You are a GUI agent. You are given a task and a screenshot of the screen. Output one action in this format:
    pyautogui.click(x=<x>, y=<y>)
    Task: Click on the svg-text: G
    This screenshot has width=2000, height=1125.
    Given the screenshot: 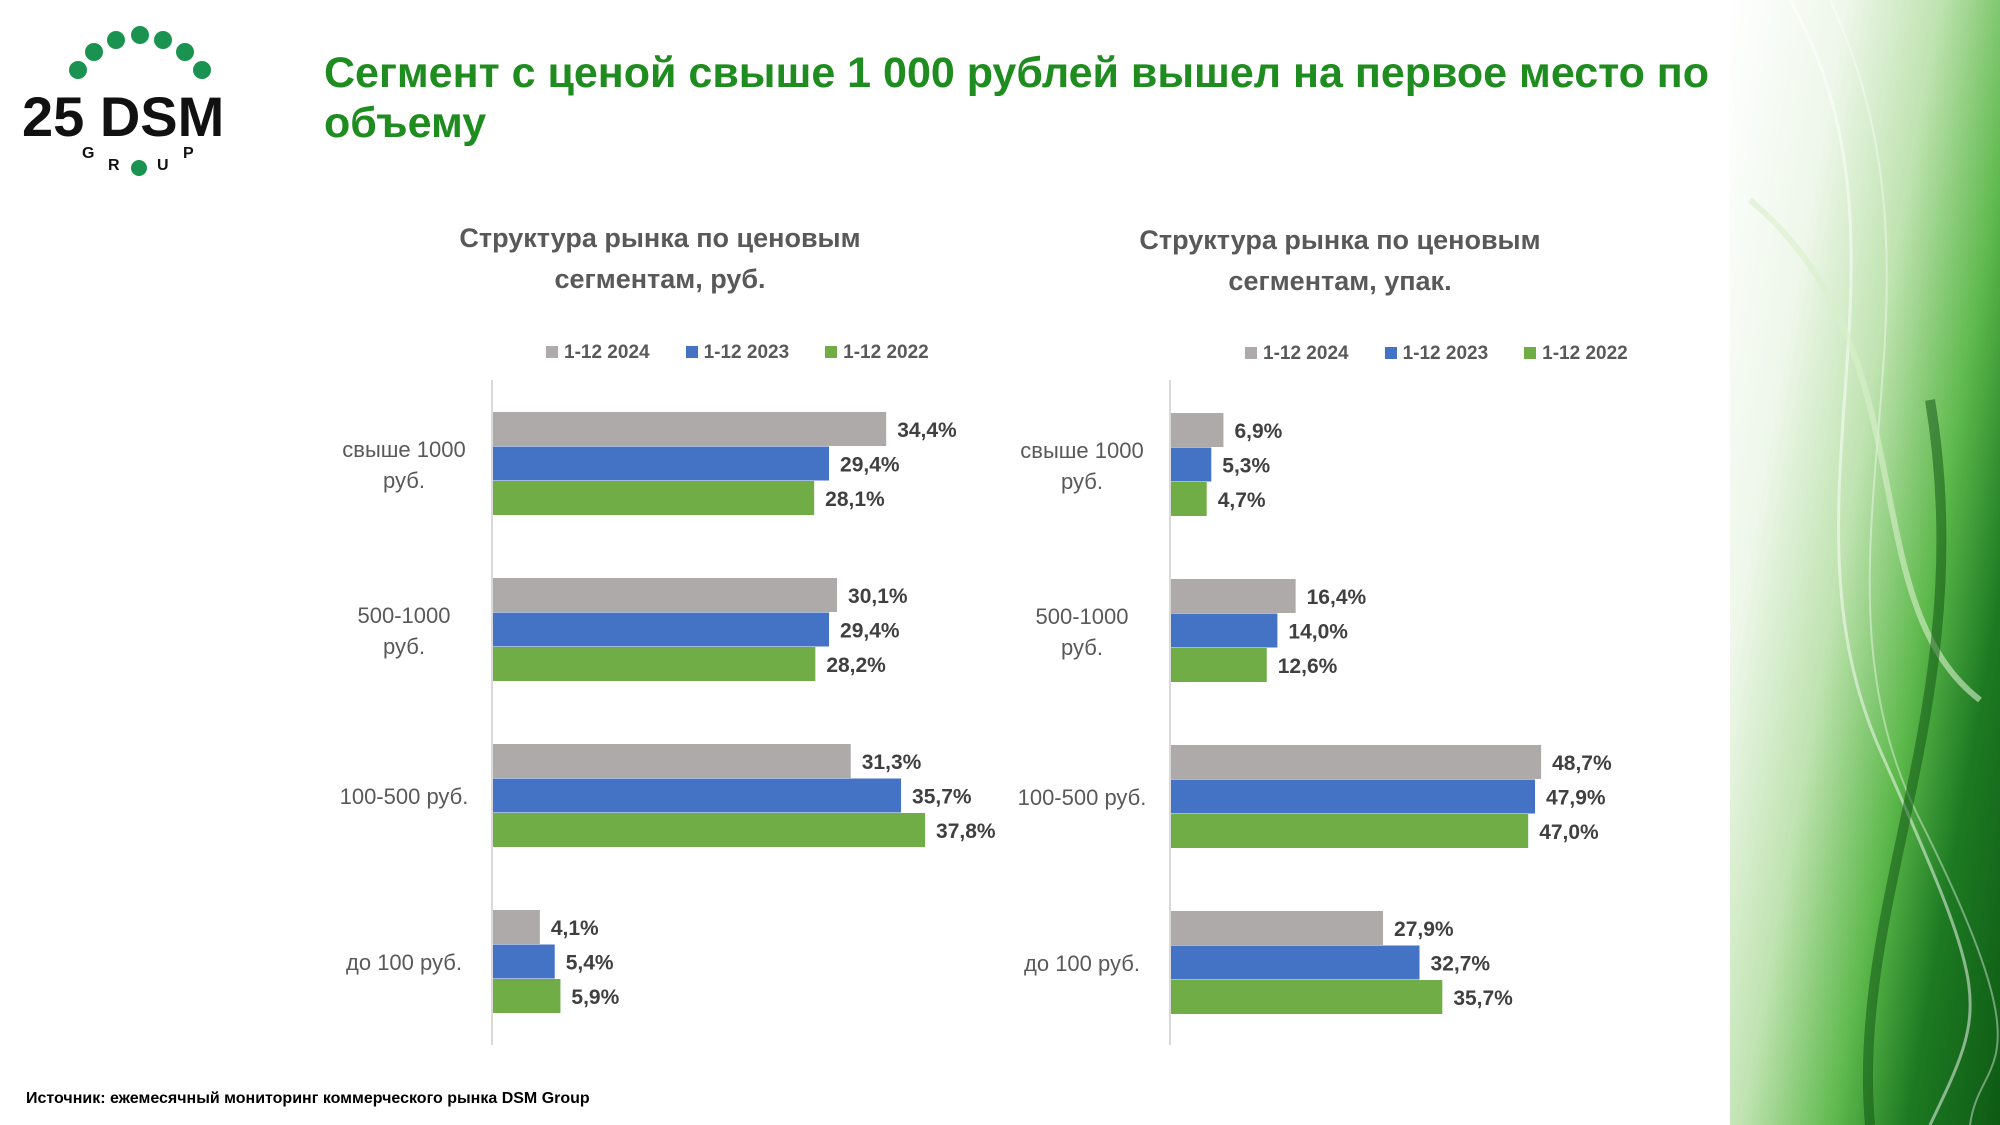 What is the action you would take?
    pyautogui.click(x=88, y=153)
    